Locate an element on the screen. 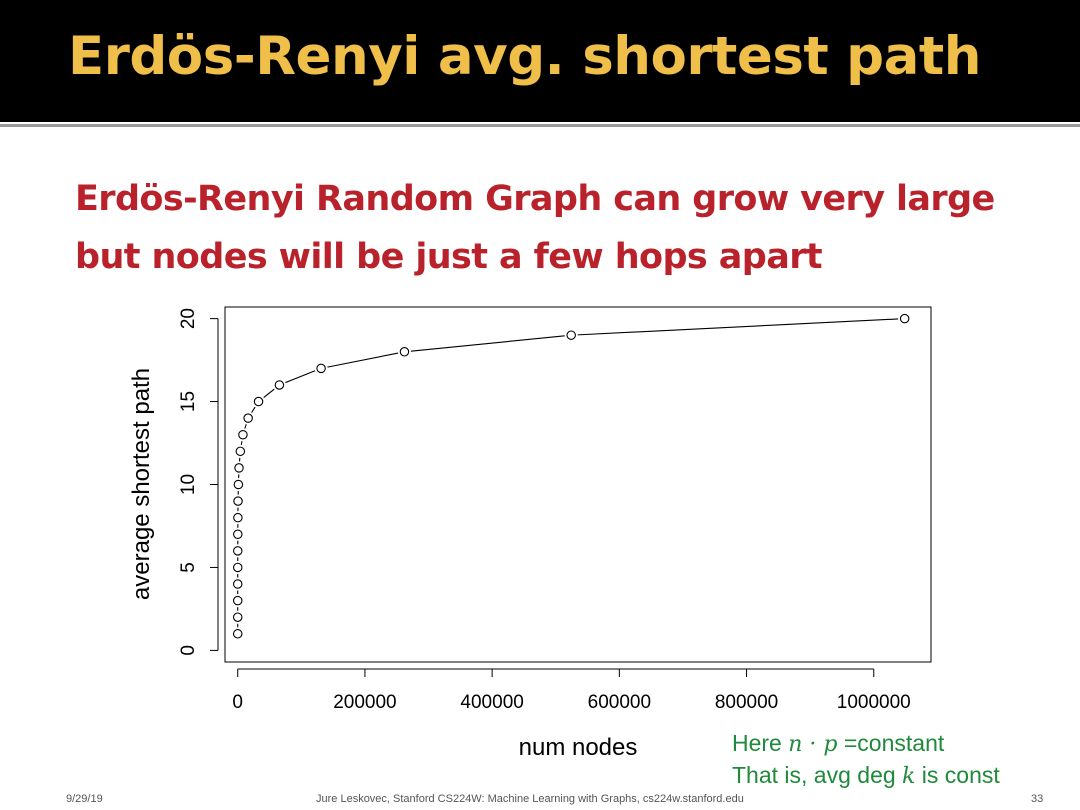 Image resolution: width=1080 pixels, height=810 pixels. note-avg-degree: That is, avg deg k is const is located at coordinates (866, 776).